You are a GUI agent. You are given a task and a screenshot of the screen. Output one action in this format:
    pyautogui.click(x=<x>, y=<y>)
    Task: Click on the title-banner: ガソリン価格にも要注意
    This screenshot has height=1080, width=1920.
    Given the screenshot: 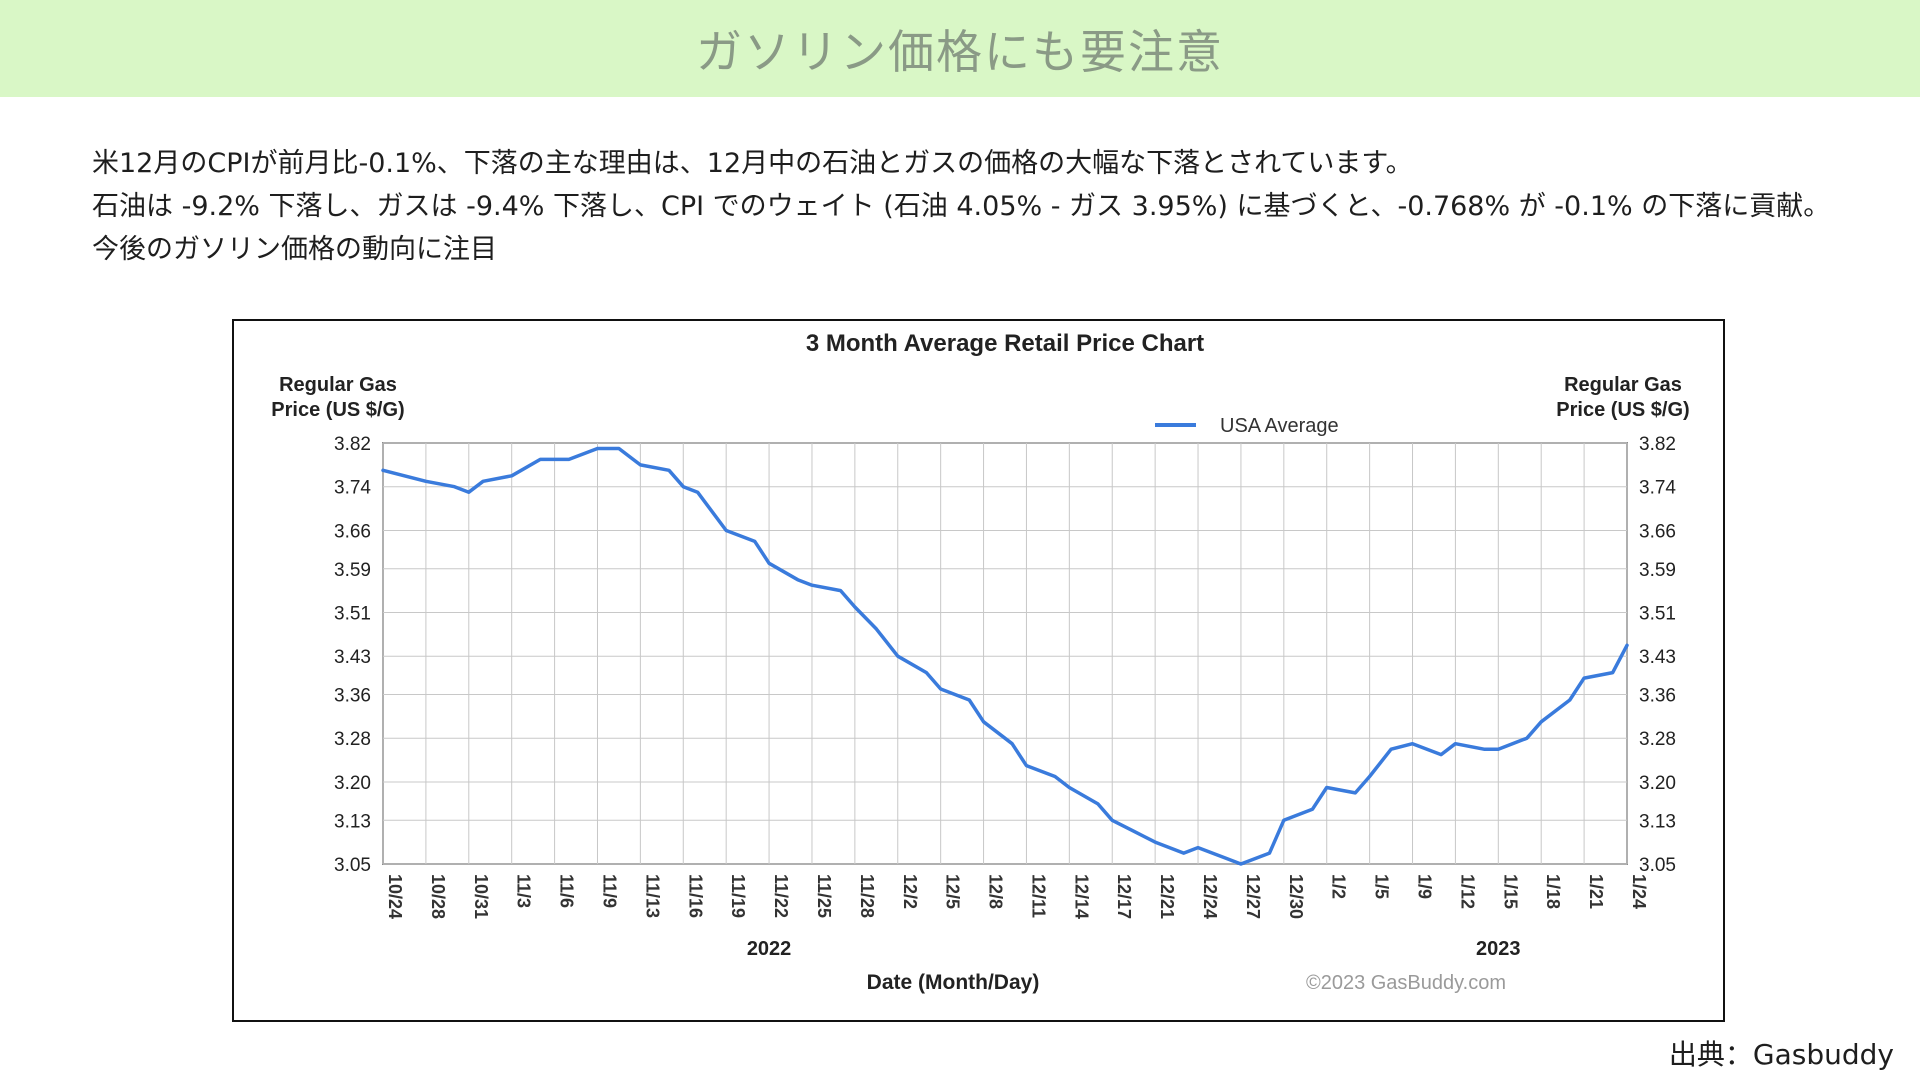 What is the action you would take?
    pyautogui.click(x=960, y=48)
    